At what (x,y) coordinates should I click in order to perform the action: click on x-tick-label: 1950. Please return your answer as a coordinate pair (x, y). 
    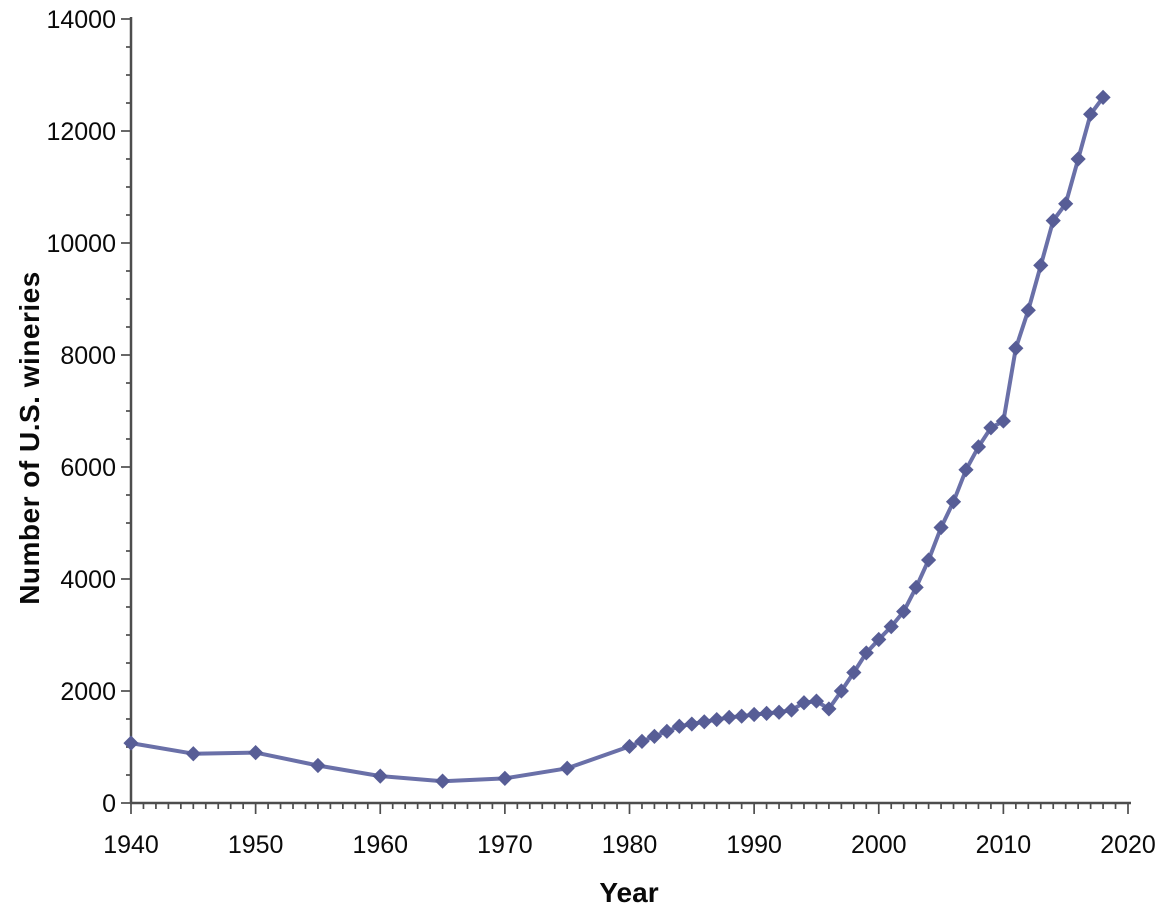
    Looking at the image, I should click on (256, 845).